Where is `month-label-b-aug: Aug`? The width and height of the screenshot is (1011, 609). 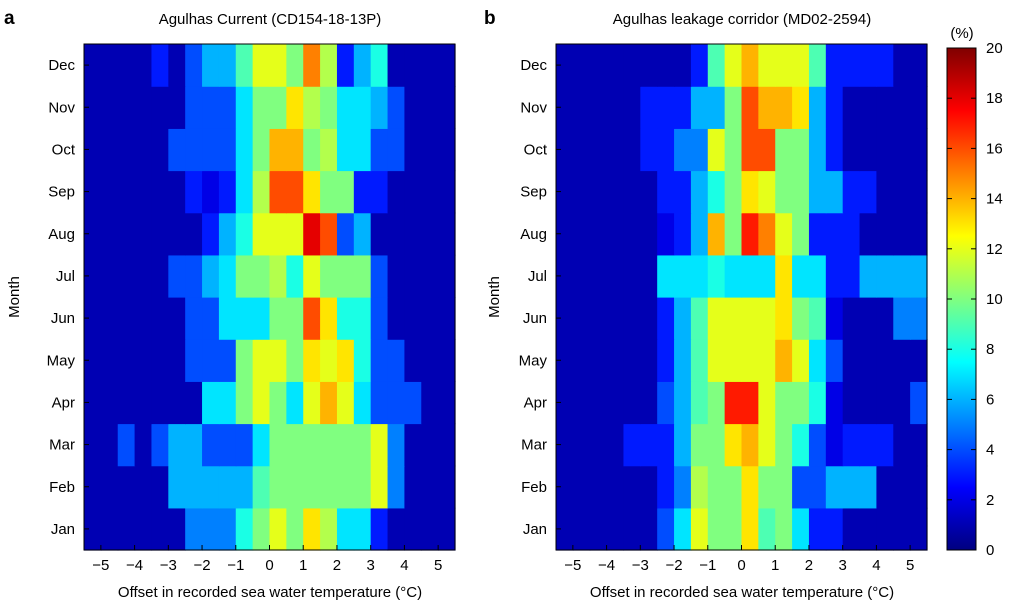
month-label-b-aug: Aug is located at coordinates (533, 234).